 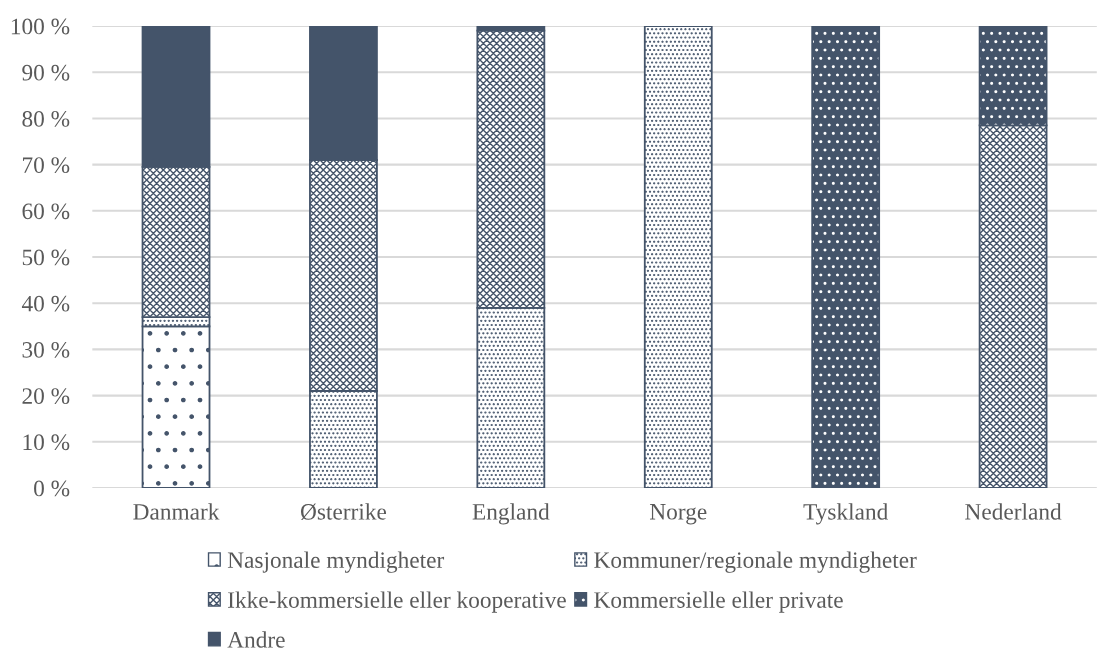 What do you see at coordinates (397, 602) in the screenshot?
I see `legend-label: Ikke-kommersielle eller kooperative` at bounding box center [397, 602].